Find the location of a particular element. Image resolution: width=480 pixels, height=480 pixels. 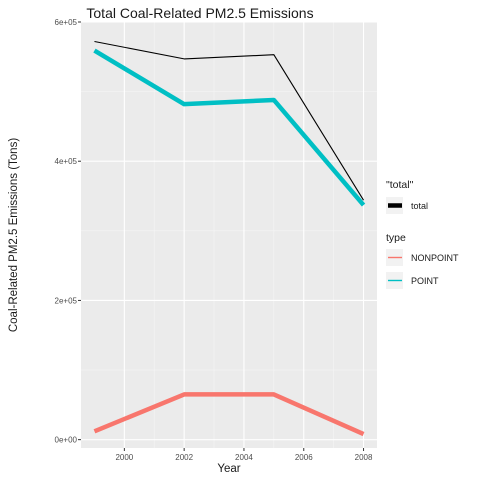

x-tick-label: 2008 is located at coordinates (364, 457).